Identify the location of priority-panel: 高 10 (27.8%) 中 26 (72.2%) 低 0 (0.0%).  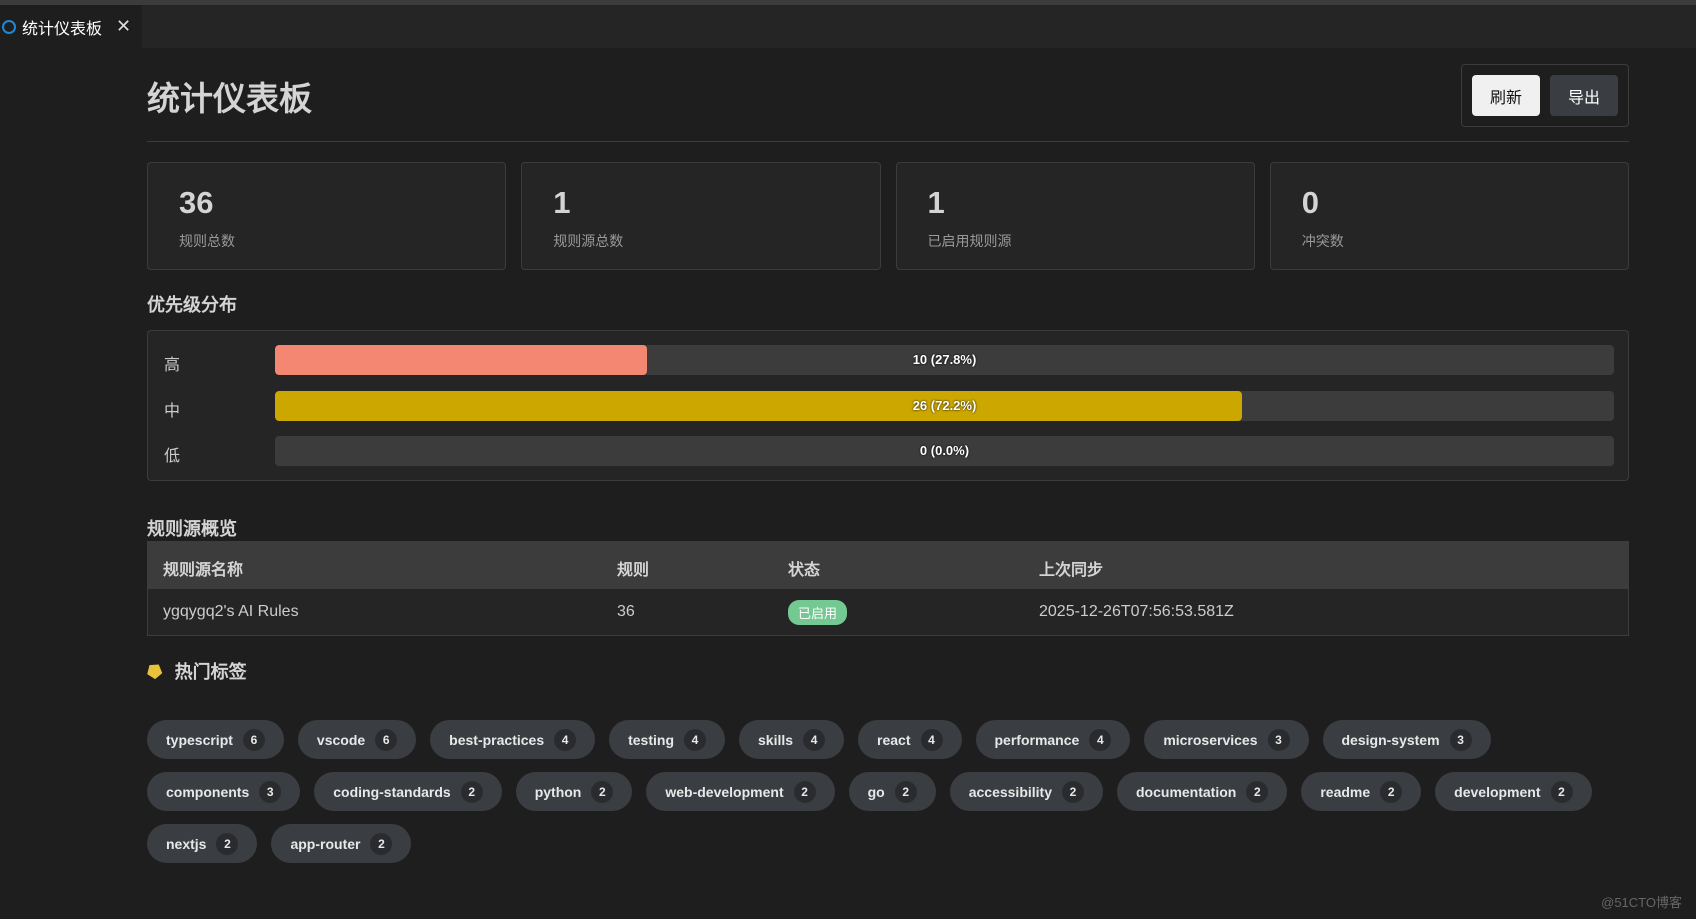
(888, 405).